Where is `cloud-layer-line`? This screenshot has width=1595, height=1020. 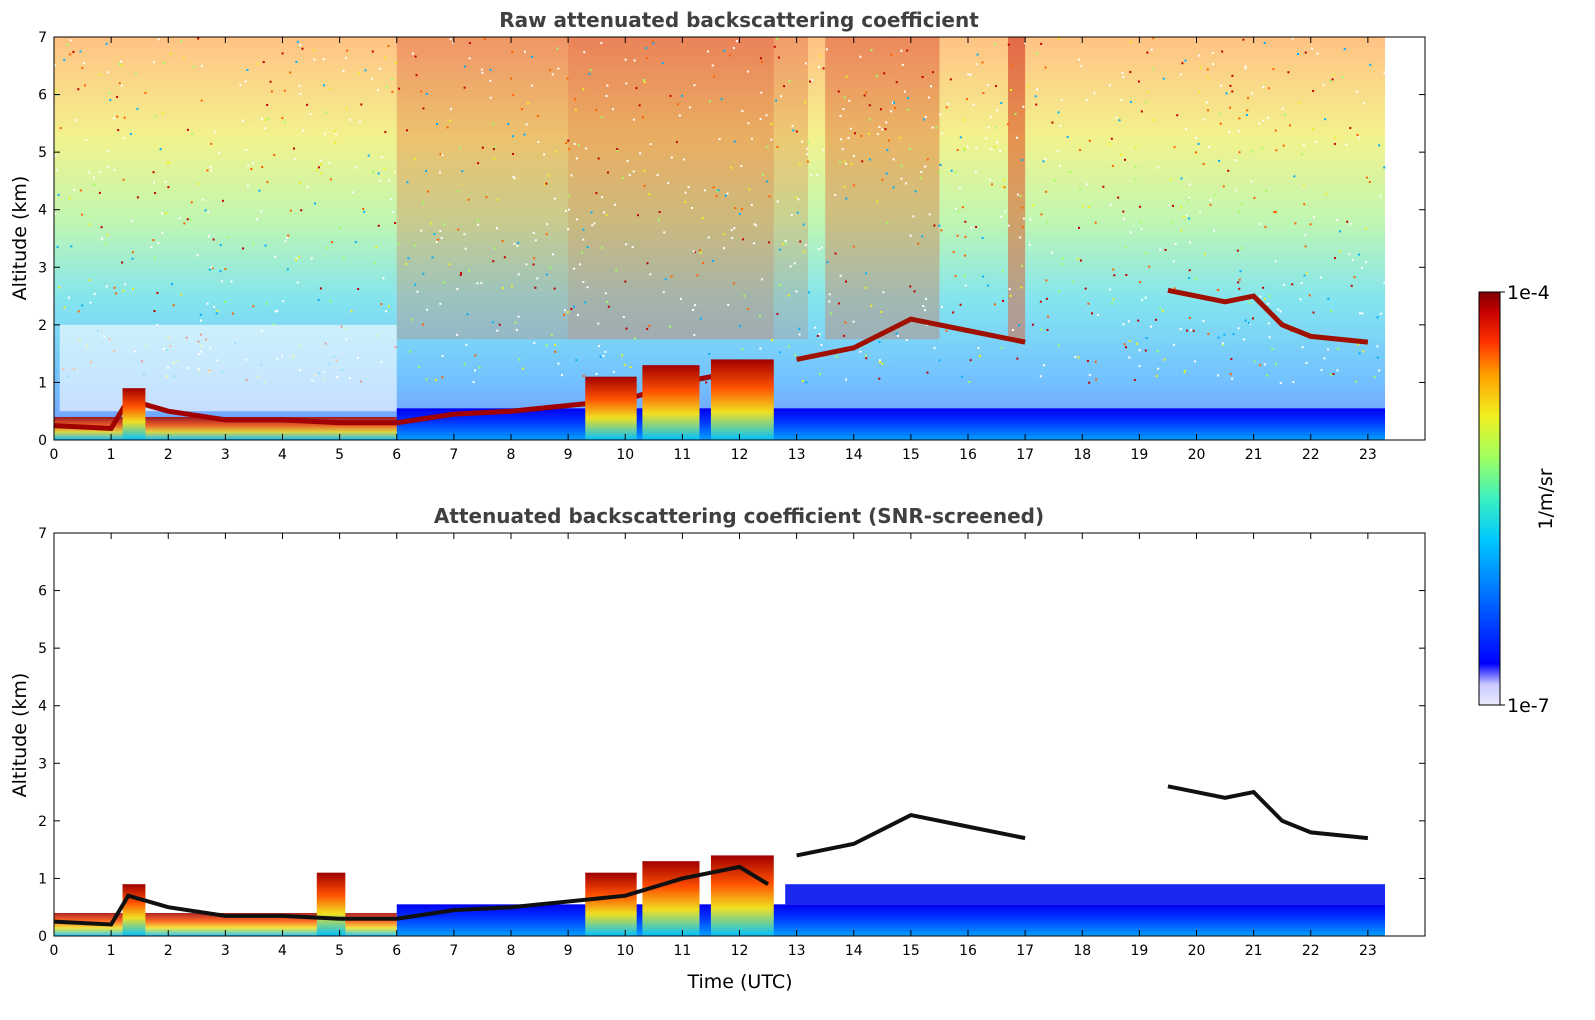
cloud-layer-line is located at coordinates (911, 835).